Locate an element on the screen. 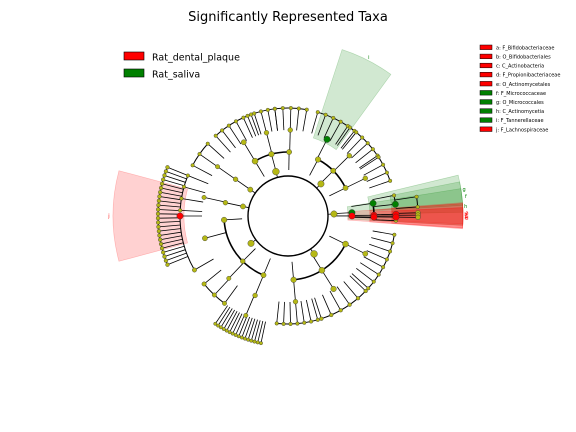  taxa-legend-swatch-d is located at coordinates (486, 75).